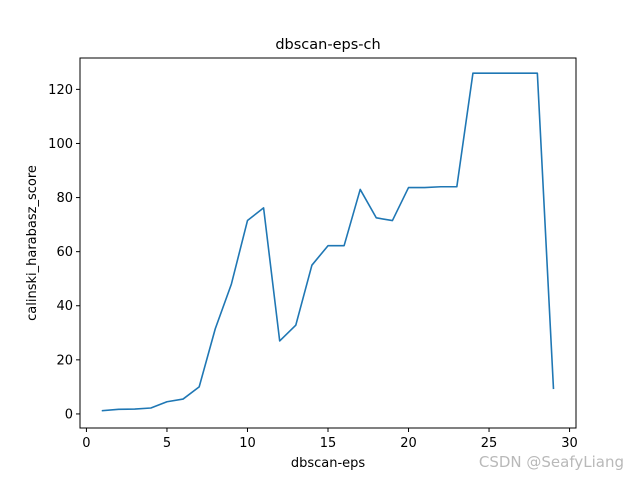 Image resolution: width=640 pixels, height=480 pixels. What do you see at coordinates (64, 360) in the screenshot?
I see `y-tick-label: 20` at bounding box center [64, 360].